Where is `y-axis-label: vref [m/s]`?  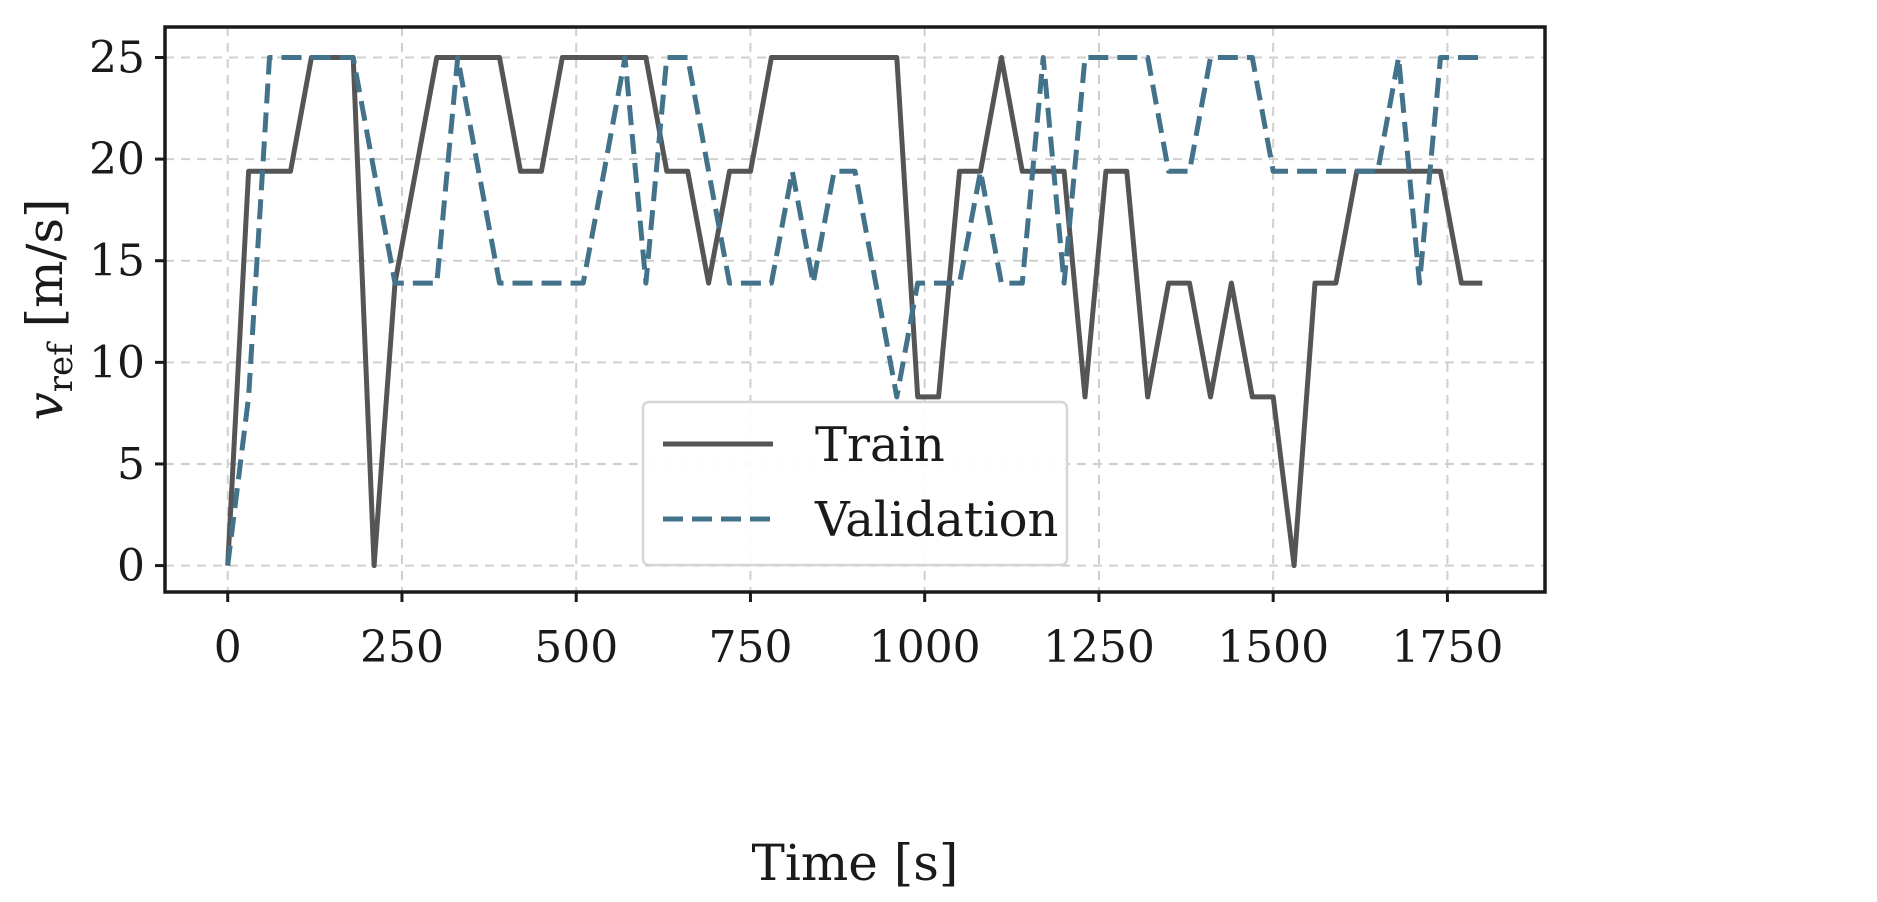
y-axis-label: vref [m/s] is located at coordinates (48, 309).